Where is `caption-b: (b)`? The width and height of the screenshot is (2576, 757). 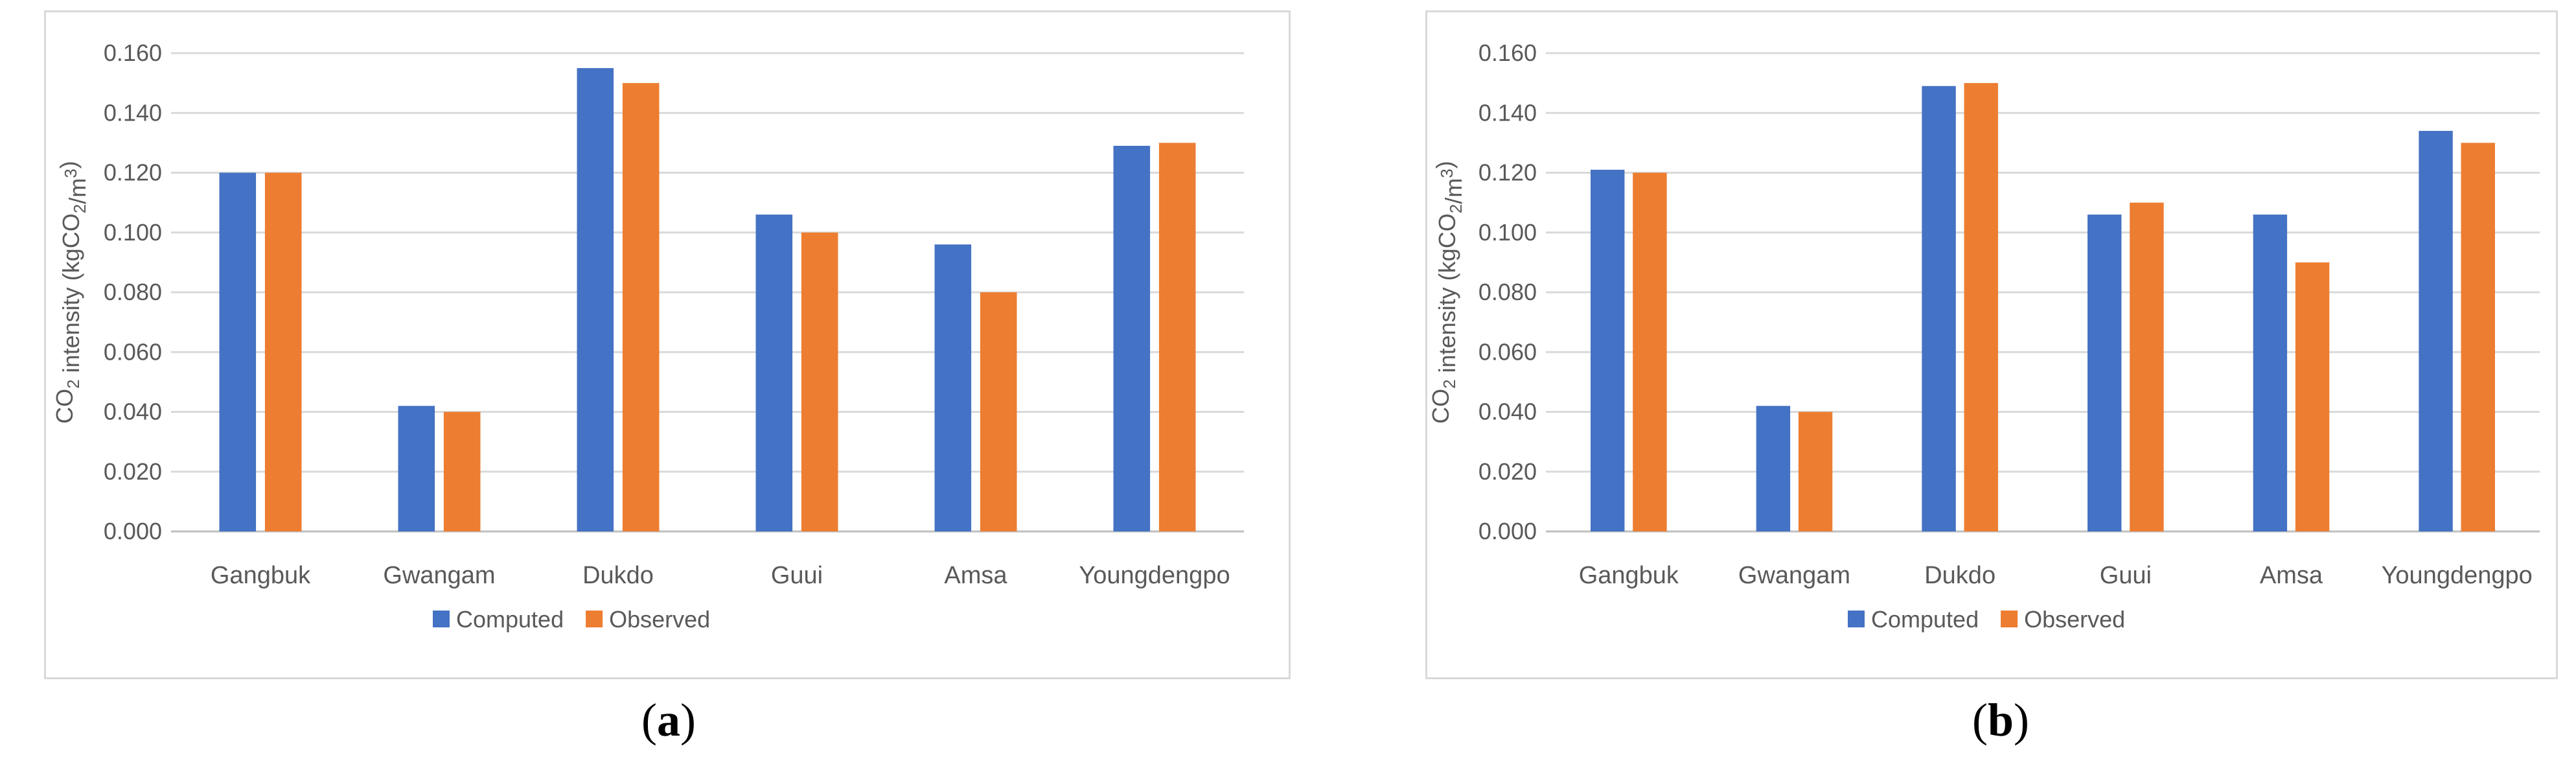
caption-b: (b) is located at coordinates (2001, 720).